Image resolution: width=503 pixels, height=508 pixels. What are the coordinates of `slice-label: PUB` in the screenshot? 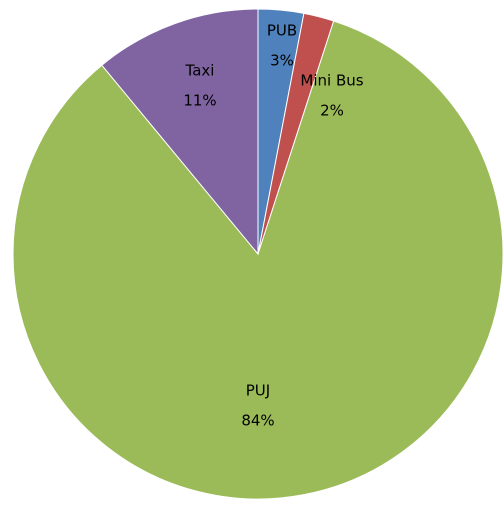 It's located at (282, 31).